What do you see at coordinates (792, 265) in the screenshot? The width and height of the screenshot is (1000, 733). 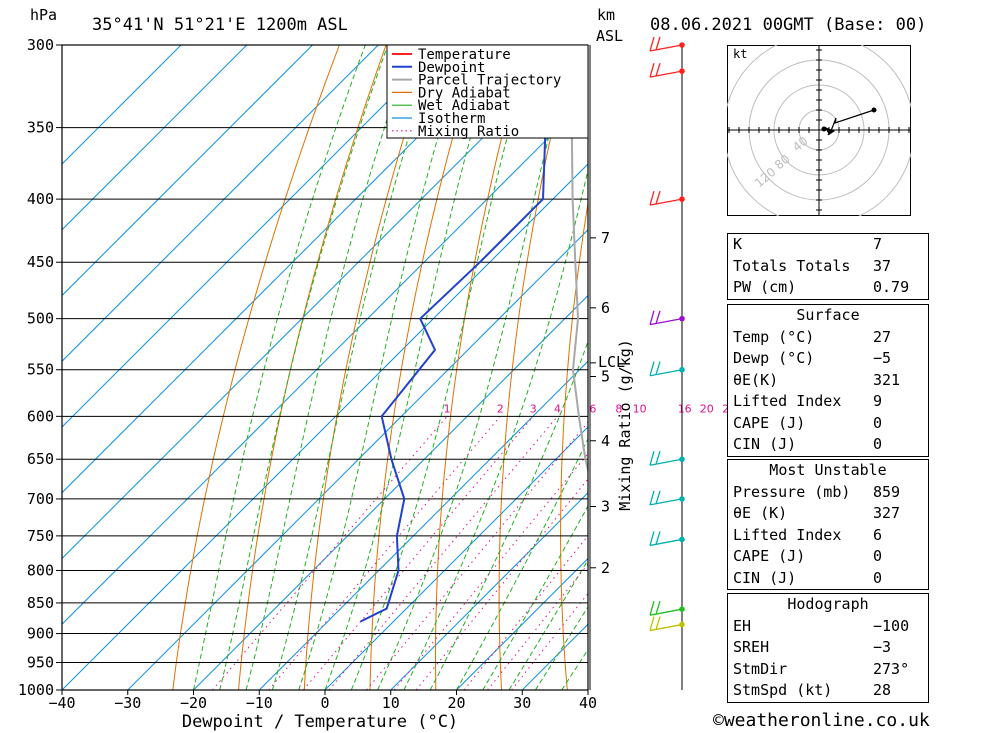 I see `row-label: Totals Totals` at bounding box center [792, 265].